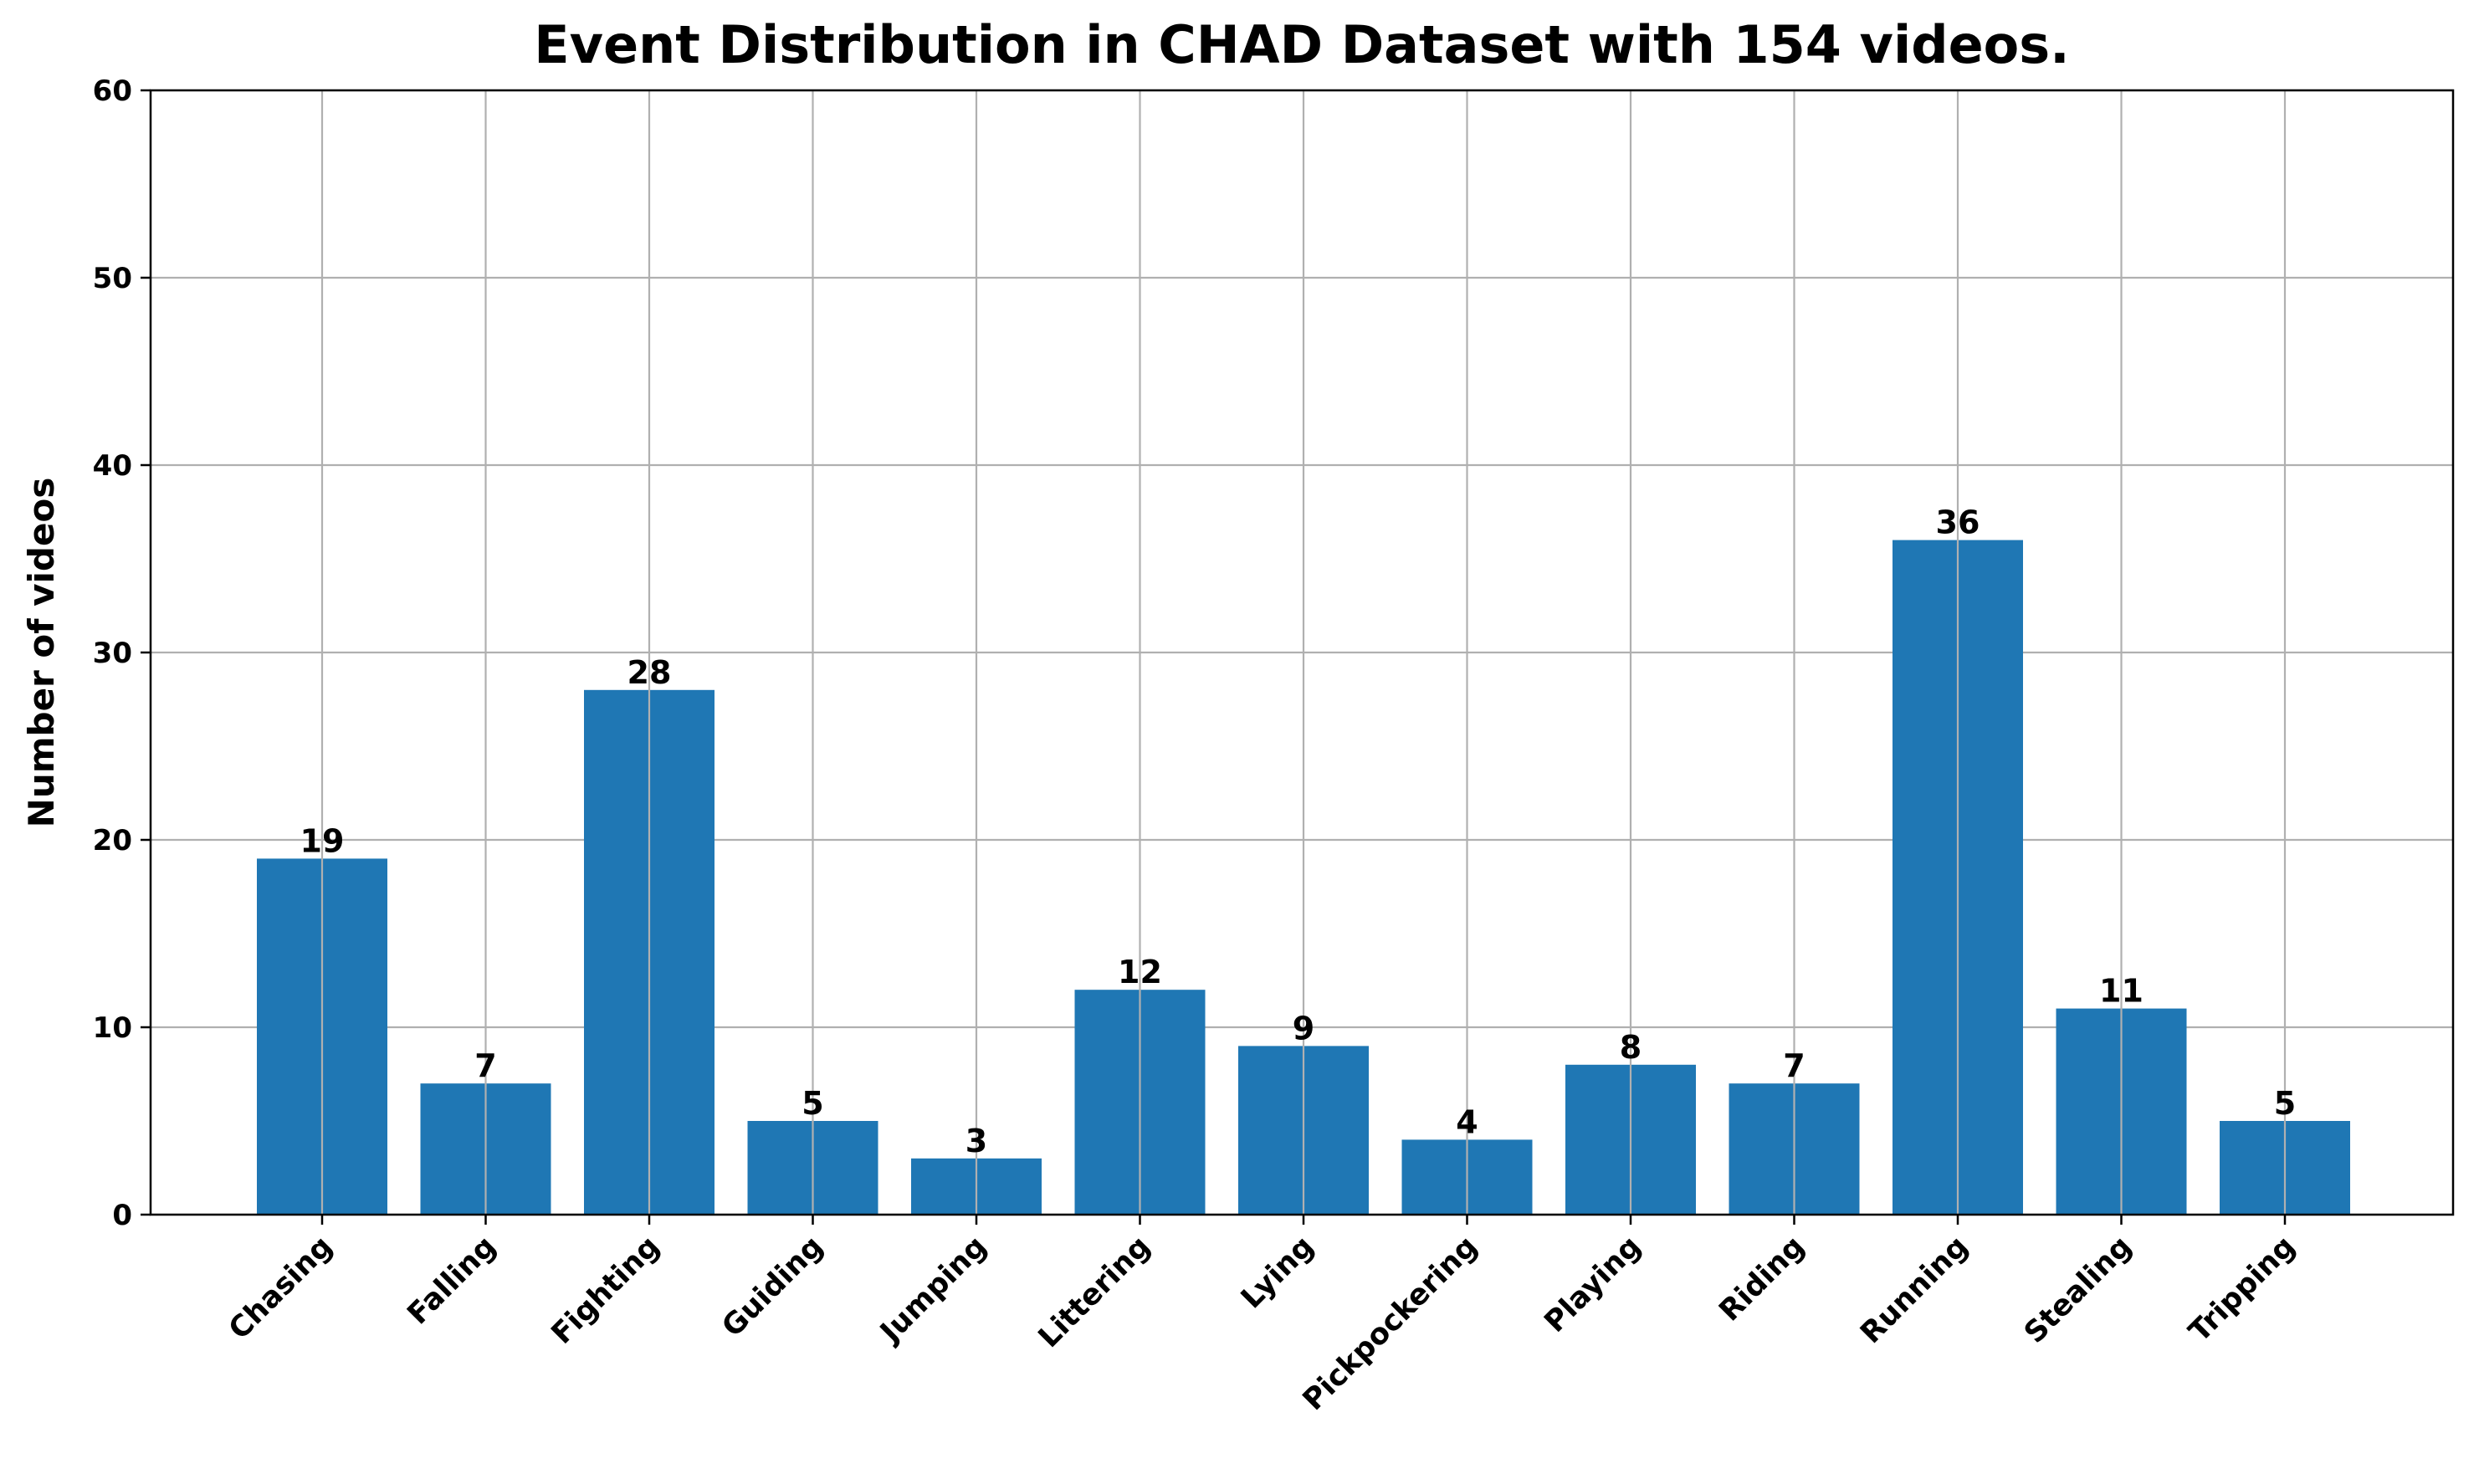 This screenshot has width=2479, height=1484. I want to click on y-tick-label: 0, so click(122, 1215).